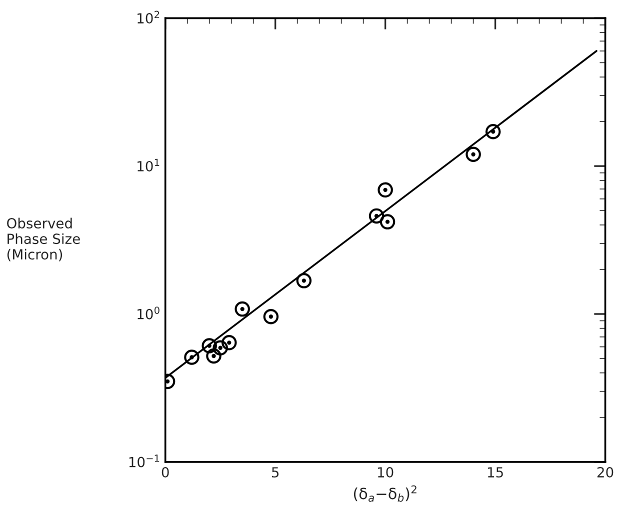 The width and height of the screenshot is (624, 519). I want to click on x-tick-label: 5, so click(275, 472).